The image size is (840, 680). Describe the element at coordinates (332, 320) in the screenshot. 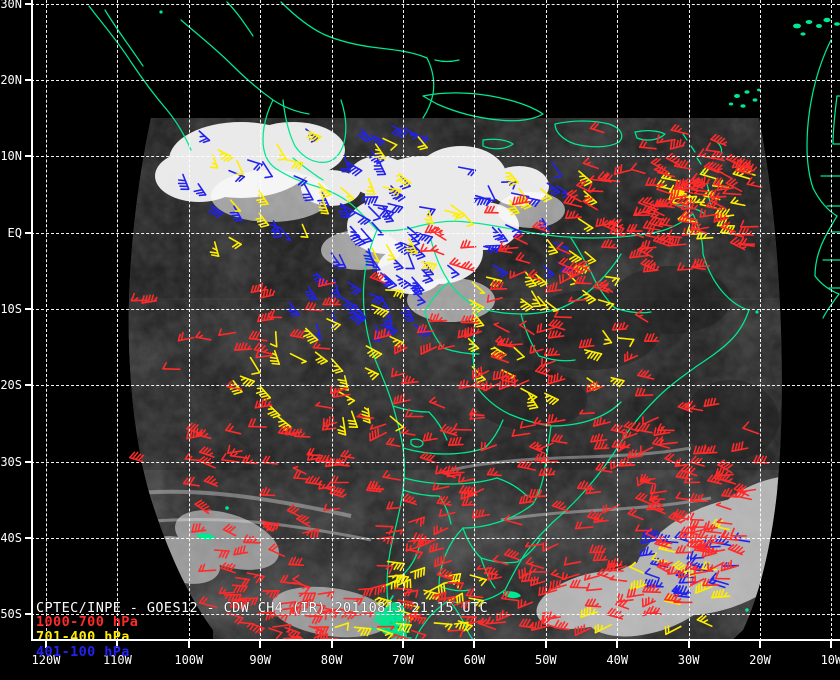

I see `gridline-lon-80W` at that location.